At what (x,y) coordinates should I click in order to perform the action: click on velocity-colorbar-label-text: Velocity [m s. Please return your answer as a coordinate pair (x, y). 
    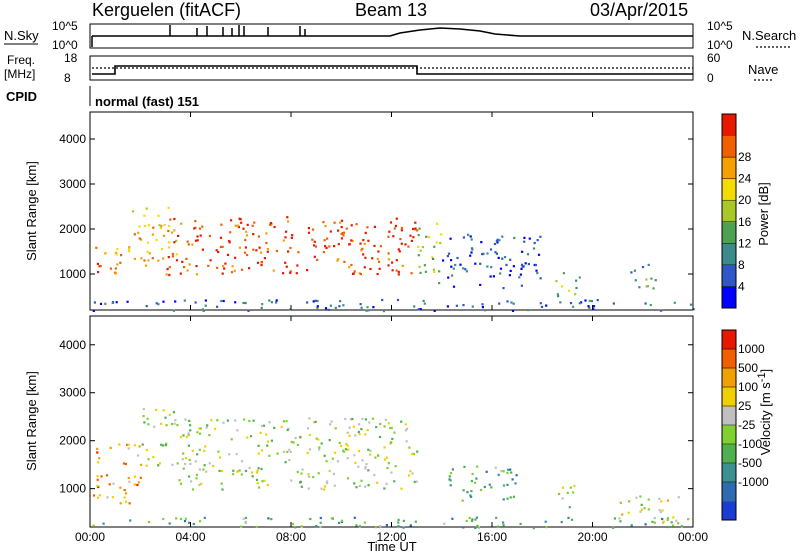
    Looking at the image, I should click on (765, 418).